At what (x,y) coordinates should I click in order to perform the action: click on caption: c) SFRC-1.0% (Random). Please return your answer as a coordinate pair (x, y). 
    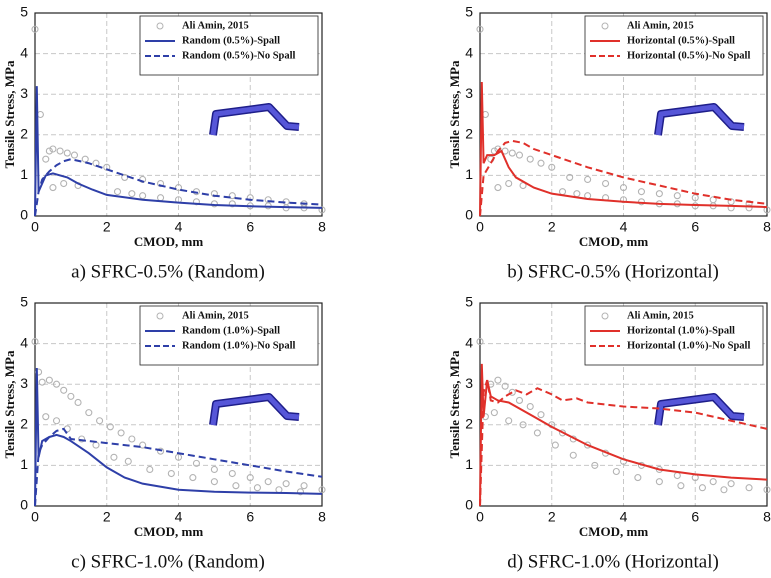
    Looking at the image, I should click on (168, 561).